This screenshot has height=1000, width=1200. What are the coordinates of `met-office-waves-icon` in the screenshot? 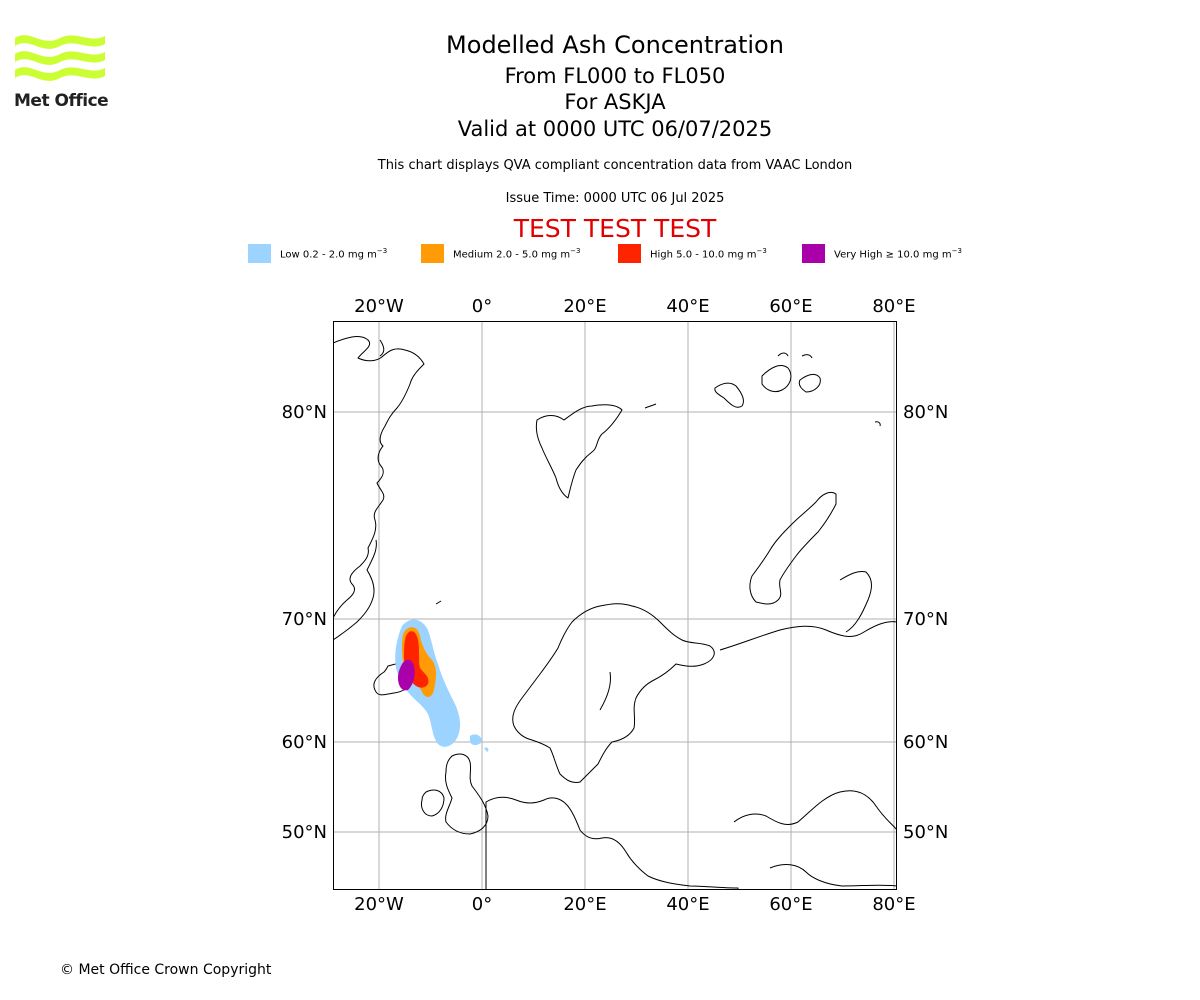 It's located at (60, 58).